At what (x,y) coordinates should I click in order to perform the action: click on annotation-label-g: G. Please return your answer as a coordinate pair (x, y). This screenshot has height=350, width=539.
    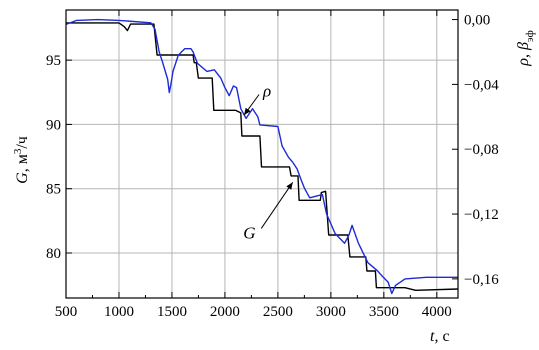
    Looking at the image, I should click on (249, 232).